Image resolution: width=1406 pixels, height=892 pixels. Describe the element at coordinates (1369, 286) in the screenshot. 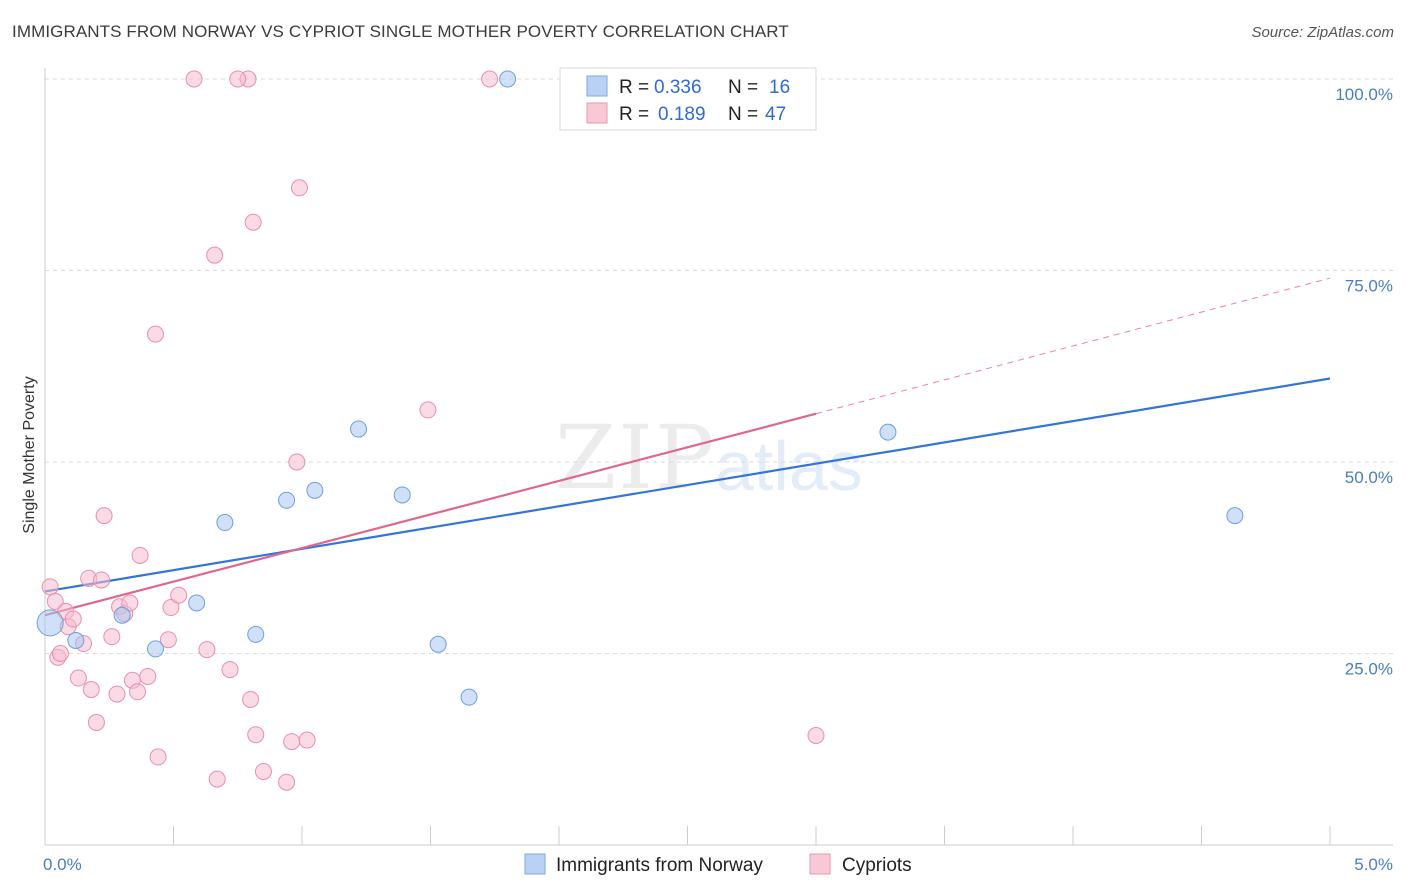

I see `y-tick-label: 75.0%` at that location.